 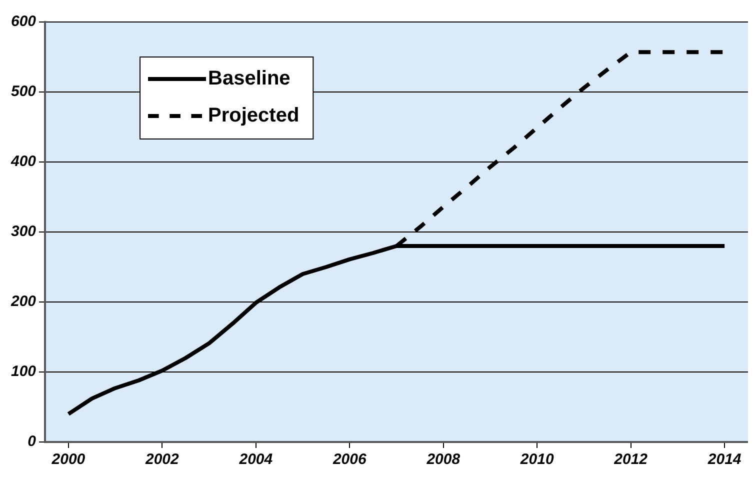 What do you see at coordinates (23, 231) in the screenshot?
I see `y-tick-label: 300` at bounding box center [23, 231].